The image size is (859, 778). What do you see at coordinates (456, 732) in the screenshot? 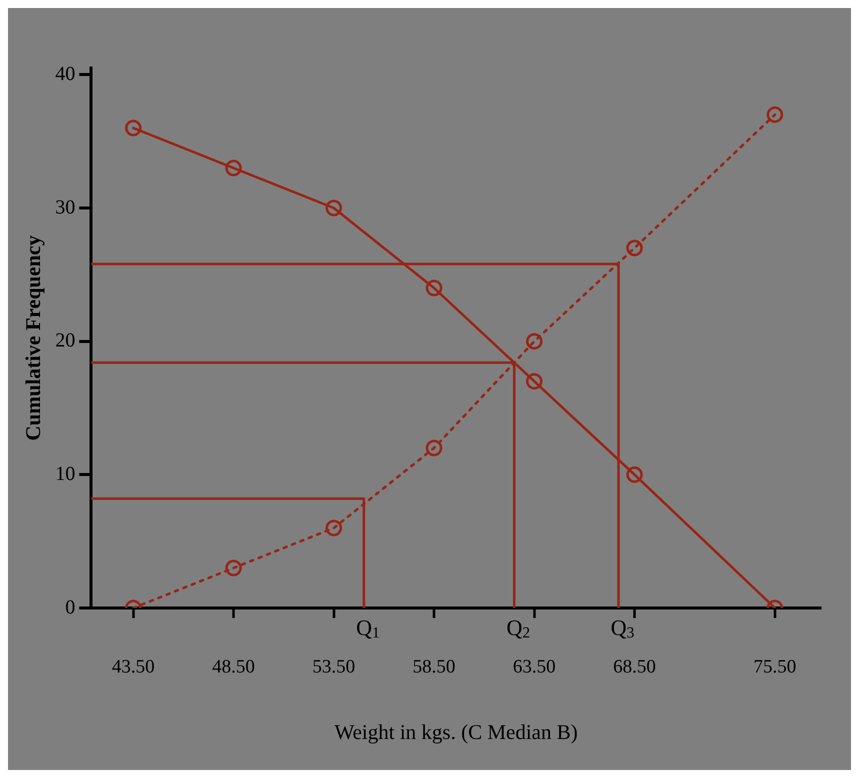
I see `x-axis-title: Weight in kgs. (C Median B)` at bounding box center [456, 732].